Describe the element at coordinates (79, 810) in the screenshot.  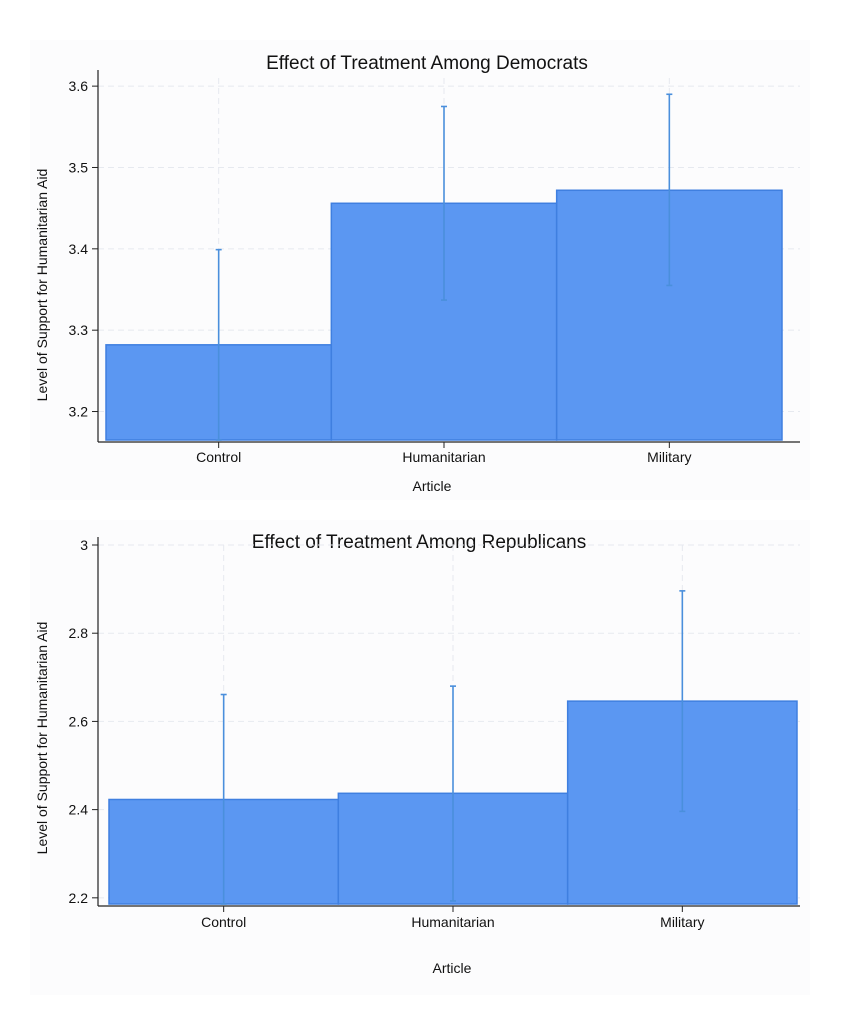
I see `y-tick-label: 2.4` at that location.